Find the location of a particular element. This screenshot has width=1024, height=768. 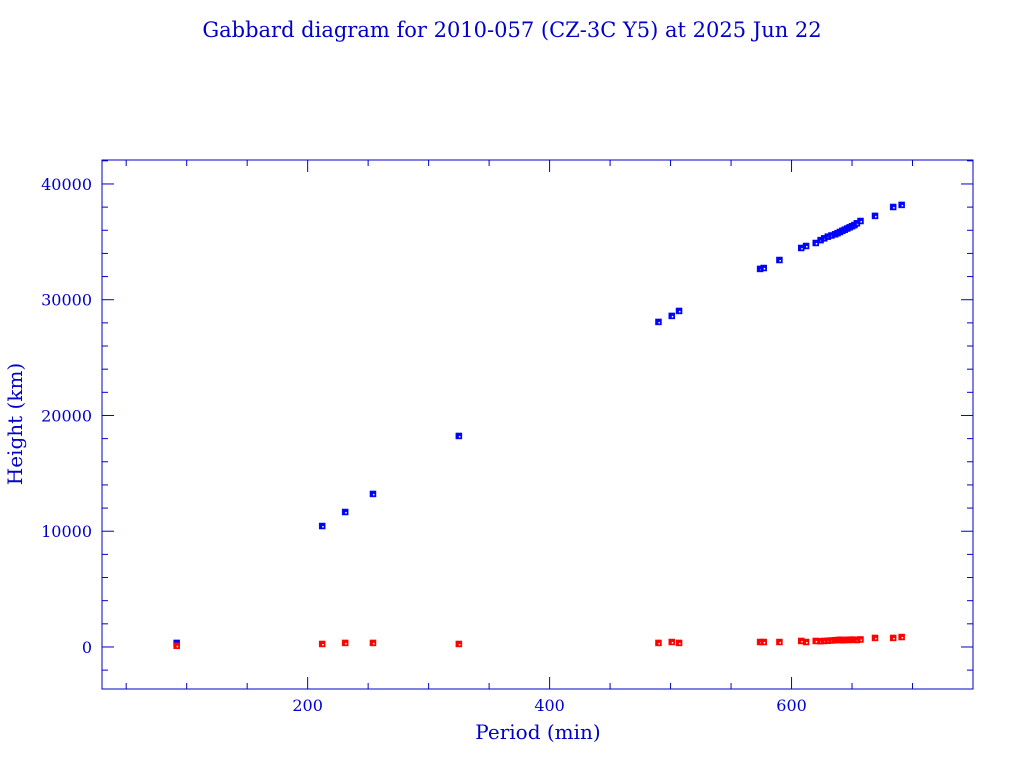

y-tick-labels: 0 10000 20000 30000 40000 is located at coordinates (66, 416).